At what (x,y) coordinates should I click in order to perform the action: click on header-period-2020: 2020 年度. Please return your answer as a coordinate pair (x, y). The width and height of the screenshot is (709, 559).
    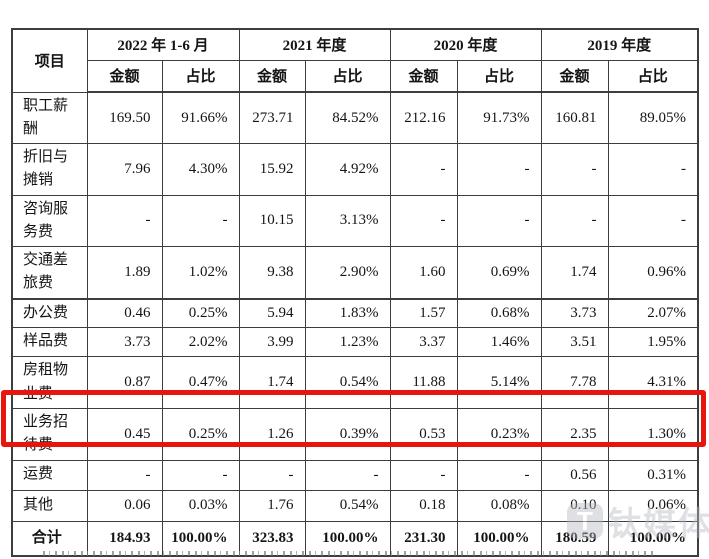
    Looking at the image, I should click on (465, 44).